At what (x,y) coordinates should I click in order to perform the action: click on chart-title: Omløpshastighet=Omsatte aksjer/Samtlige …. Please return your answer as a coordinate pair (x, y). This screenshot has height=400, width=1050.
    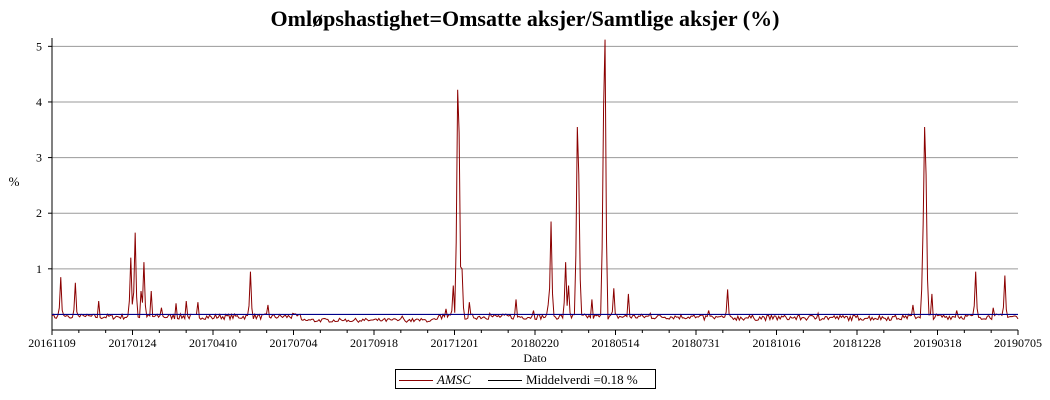
    Looking at the image, I should click on (525, 18).